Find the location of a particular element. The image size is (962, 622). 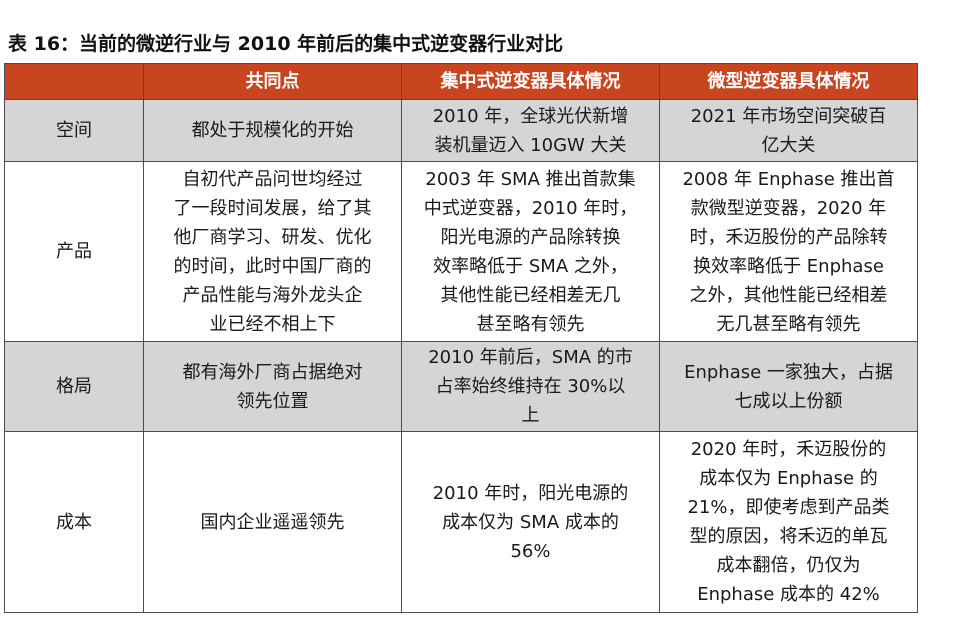

row-label: 成本 is located at coordinates (74, 522).